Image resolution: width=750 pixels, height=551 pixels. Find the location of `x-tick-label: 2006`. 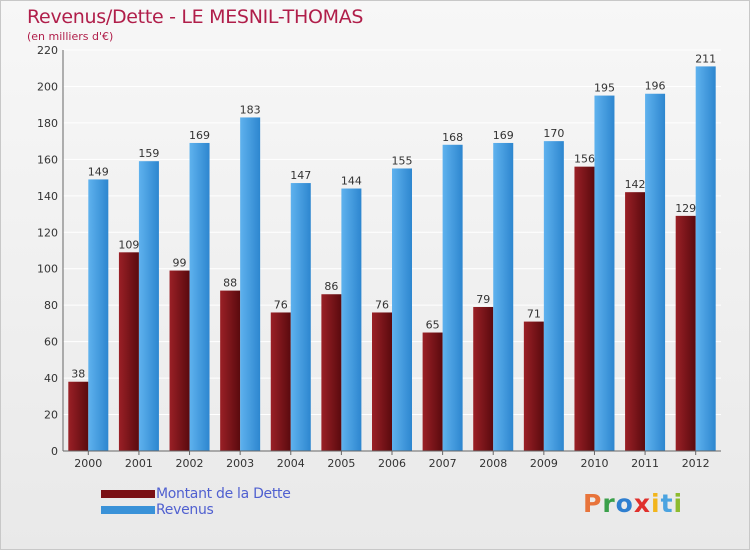

x-tick-label: 2006 is located at coordinates (392, 463).